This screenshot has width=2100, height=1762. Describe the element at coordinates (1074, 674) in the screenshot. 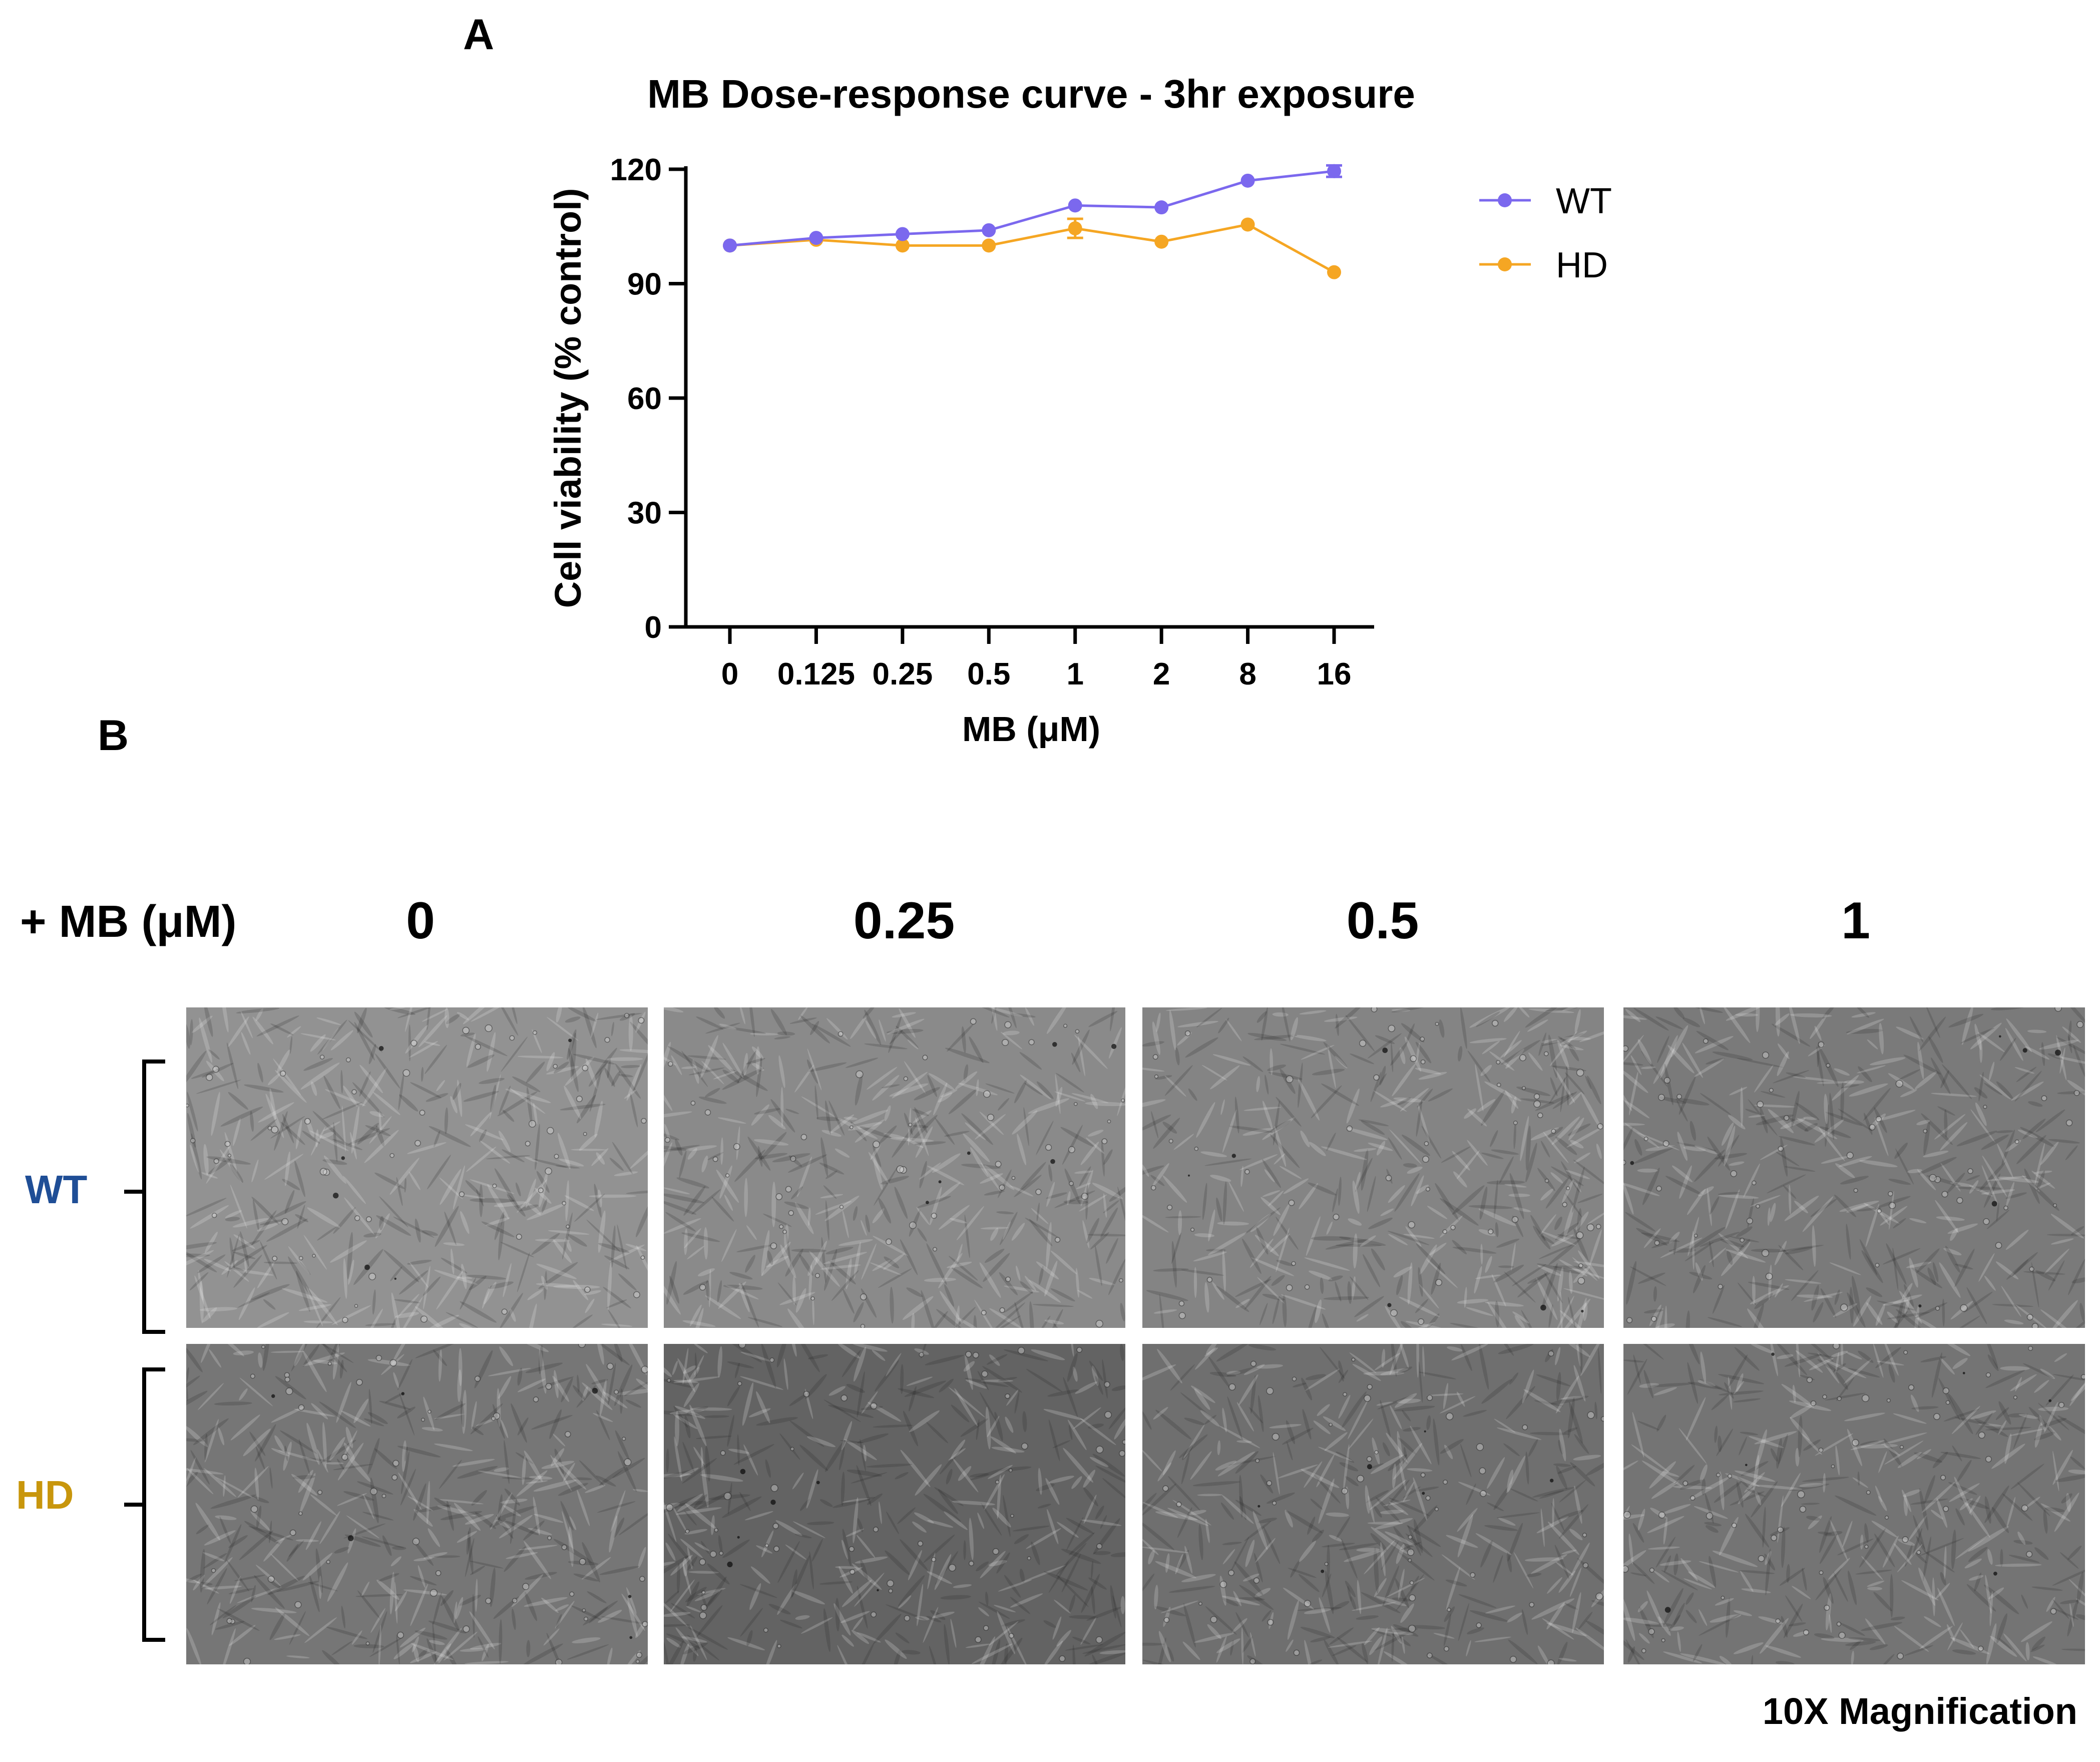

I see `x-tick-label-4: 1` at that location.